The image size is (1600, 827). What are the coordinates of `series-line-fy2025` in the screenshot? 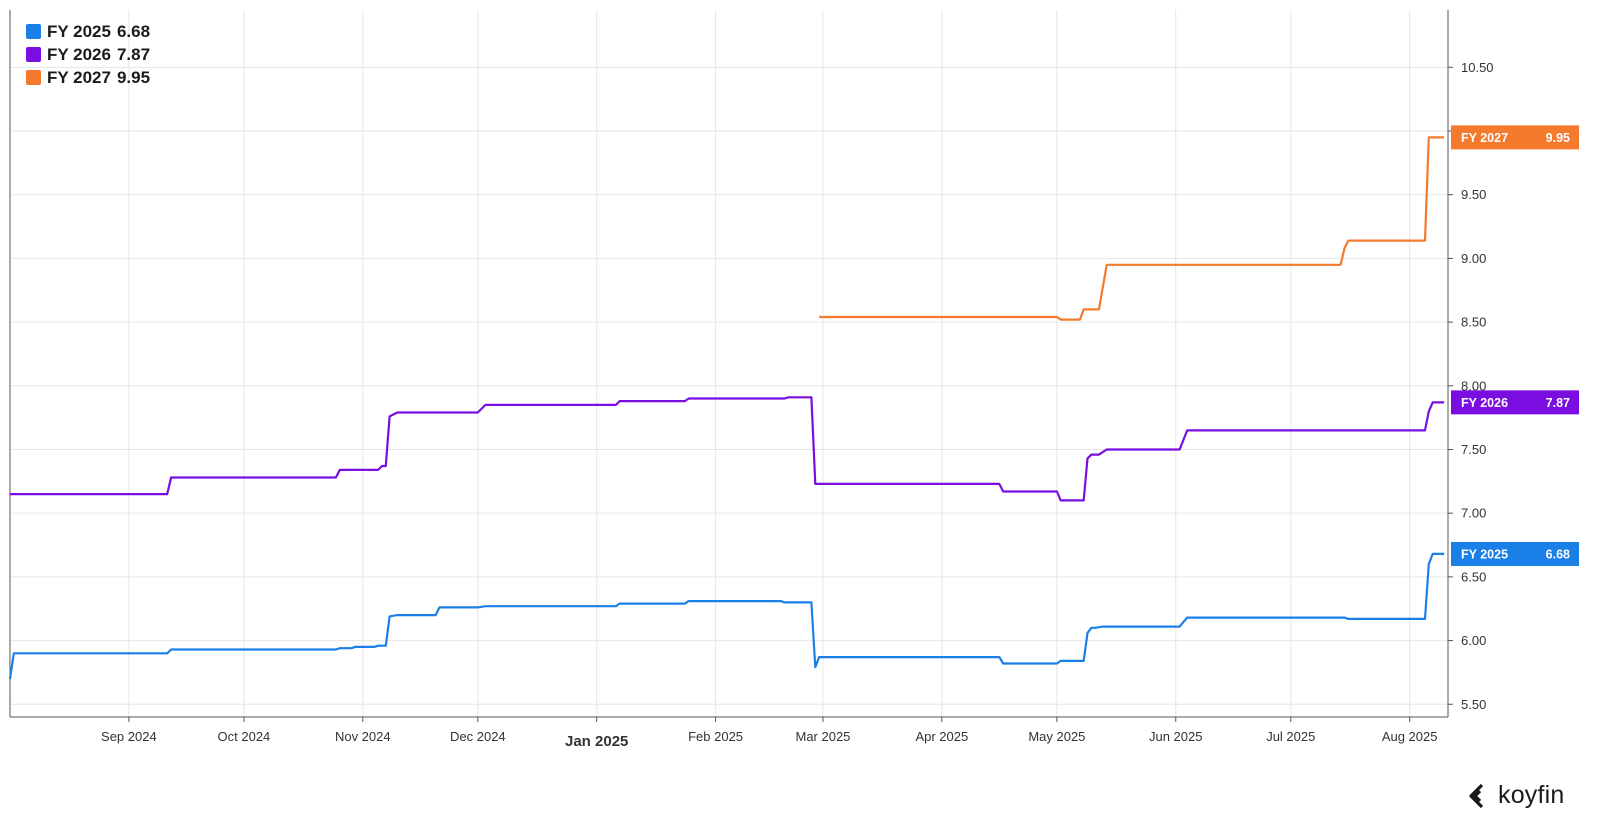 It's located at (726, 615).